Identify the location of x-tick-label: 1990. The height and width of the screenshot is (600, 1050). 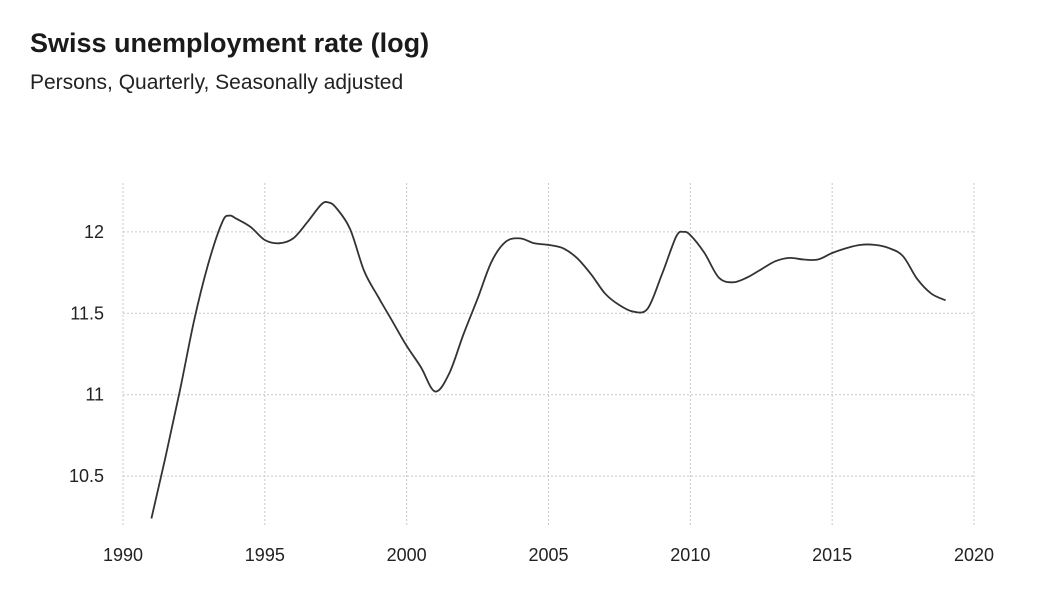
(123, 555).